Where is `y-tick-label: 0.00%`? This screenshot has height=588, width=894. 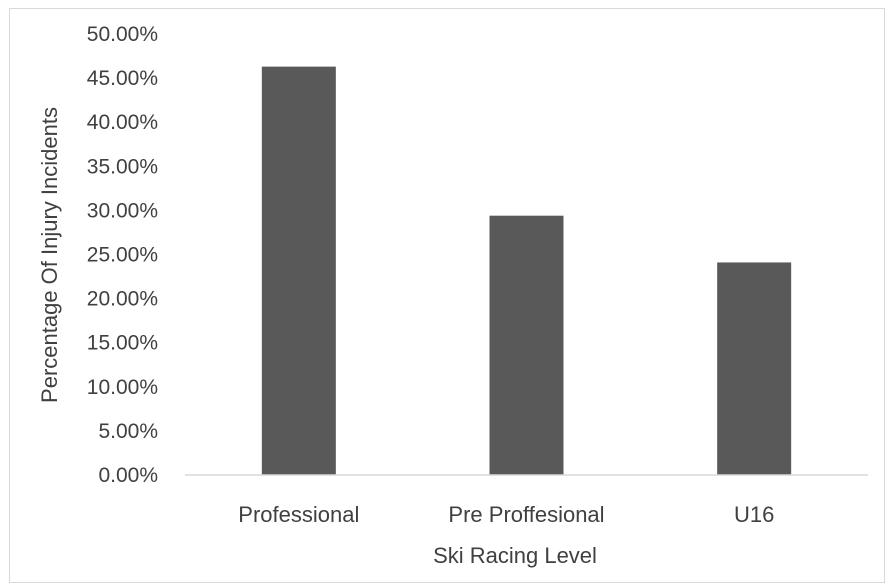 y-tick-label: 0.00% is located at coordinates (128, 475).